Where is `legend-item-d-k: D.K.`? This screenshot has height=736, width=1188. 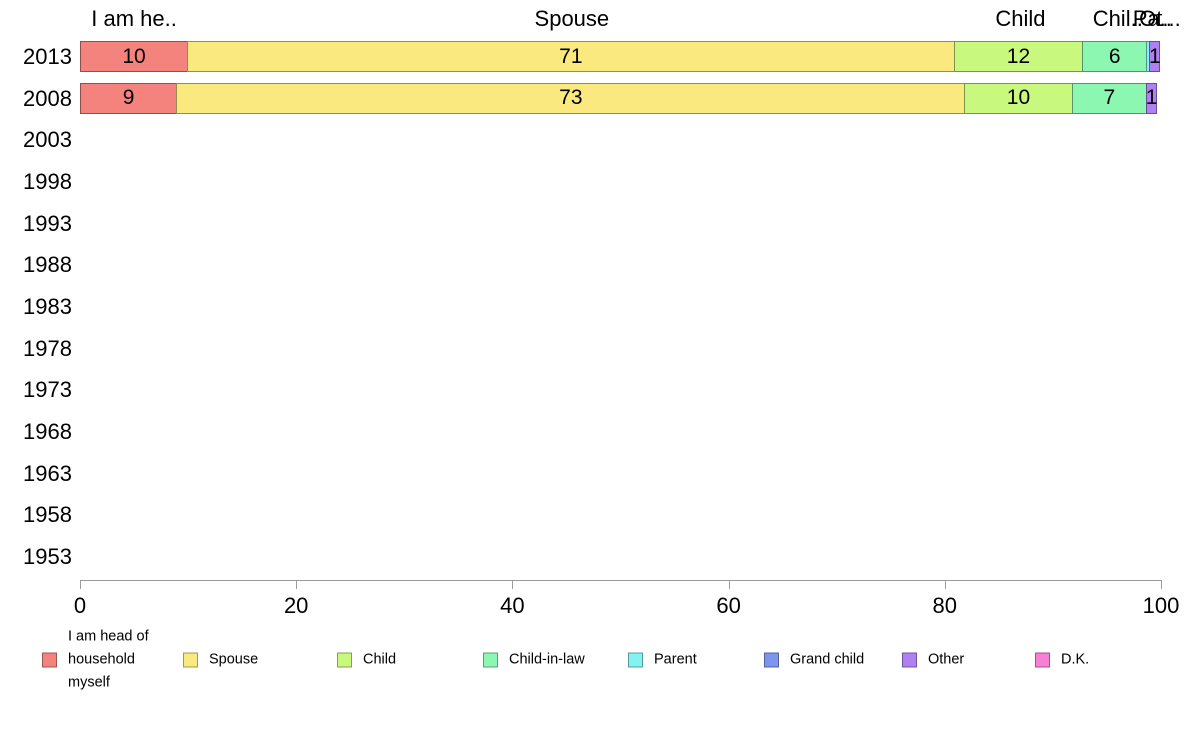 legend-item-d-k: D.K. is located at coordinates (1062, 660).